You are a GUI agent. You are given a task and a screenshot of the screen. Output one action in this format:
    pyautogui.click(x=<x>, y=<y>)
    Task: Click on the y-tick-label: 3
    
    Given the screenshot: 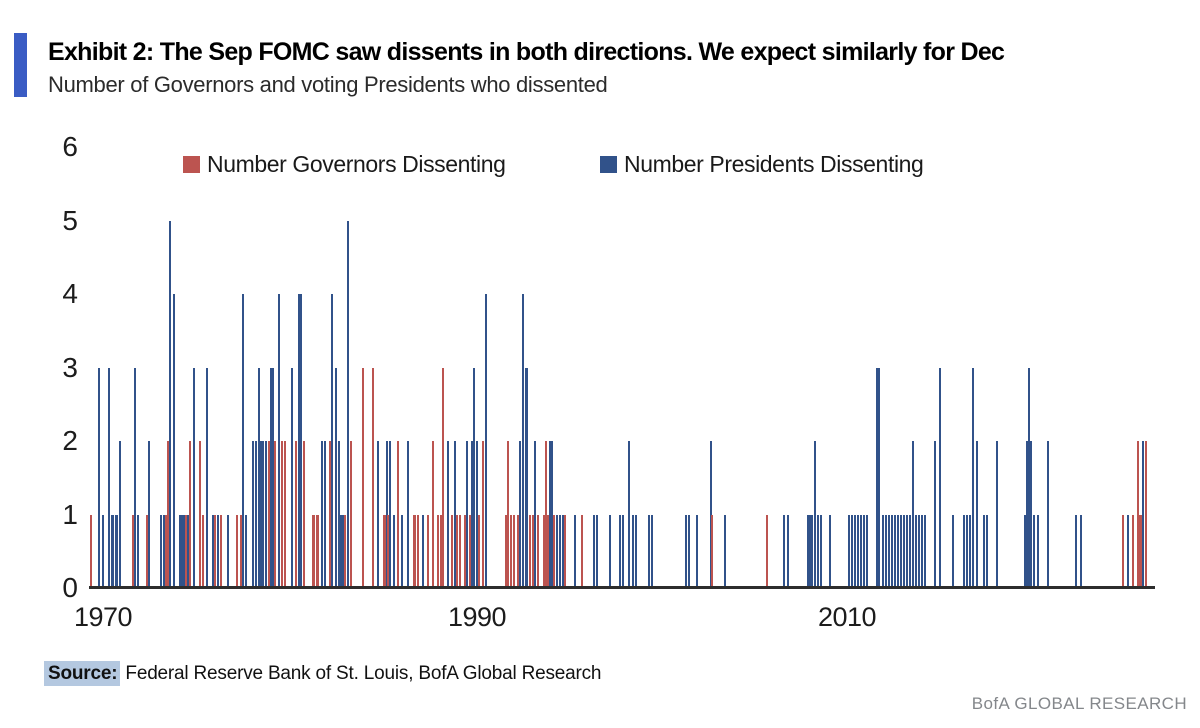 What is the action you would take?
    pyautogui.click(x=70, y=367)
    